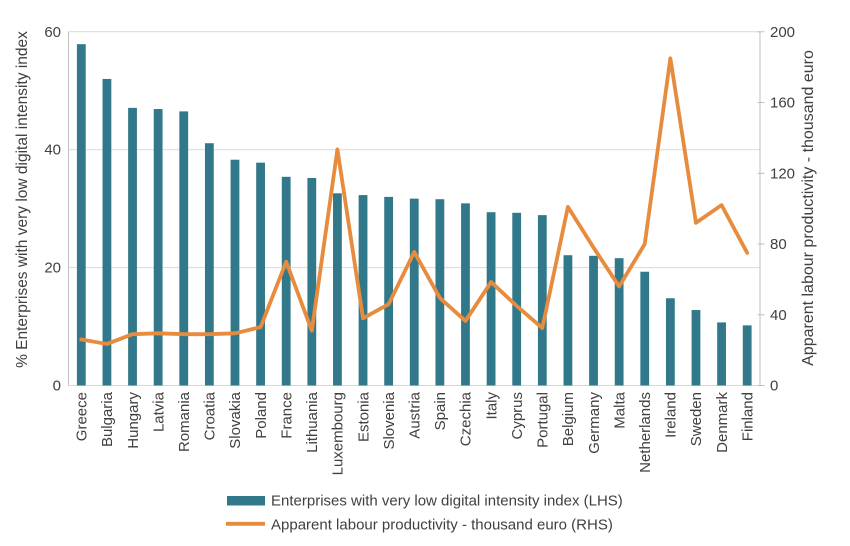  Describe the element at coordinates (286, 415) in the screenshot. I see `svg-text: France` at that location.